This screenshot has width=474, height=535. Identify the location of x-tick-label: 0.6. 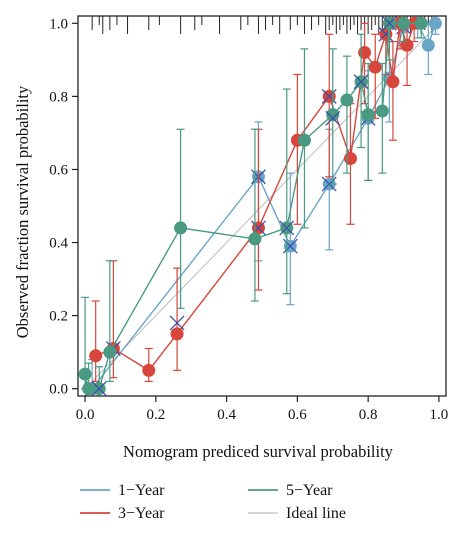
(297, 415).